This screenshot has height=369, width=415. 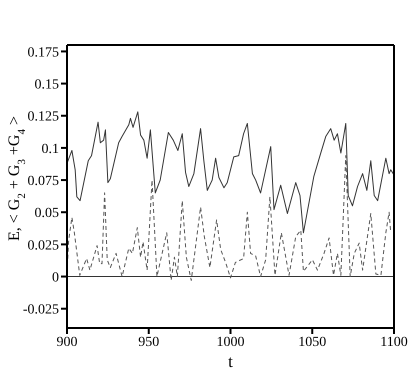 I want to click on y-tick-label: 0.175, so click(x=43, y=52).